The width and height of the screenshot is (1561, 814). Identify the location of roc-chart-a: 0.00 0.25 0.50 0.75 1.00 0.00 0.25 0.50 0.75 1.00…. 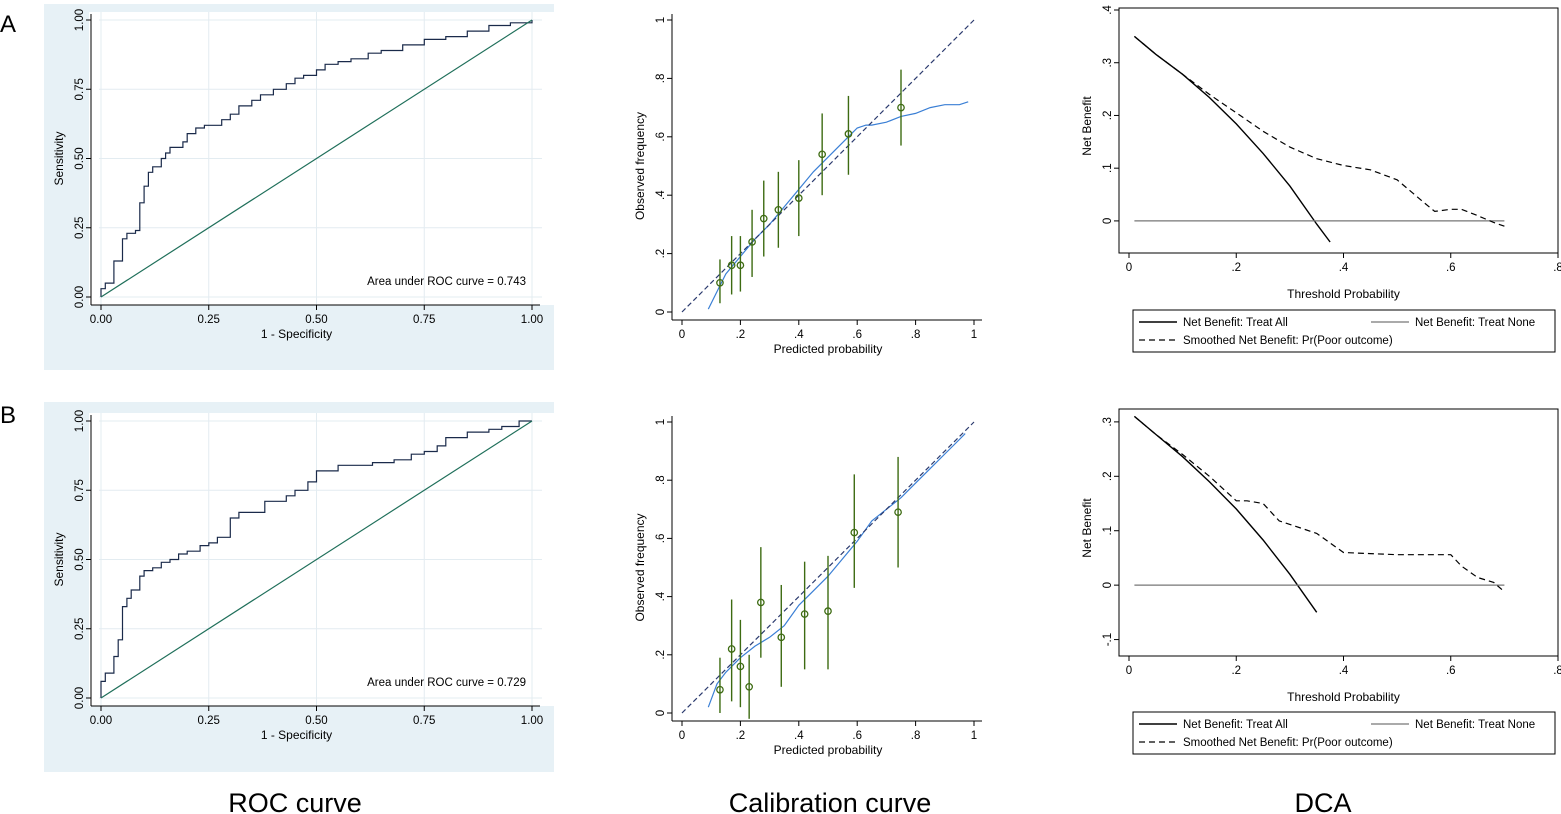
(304, 187).